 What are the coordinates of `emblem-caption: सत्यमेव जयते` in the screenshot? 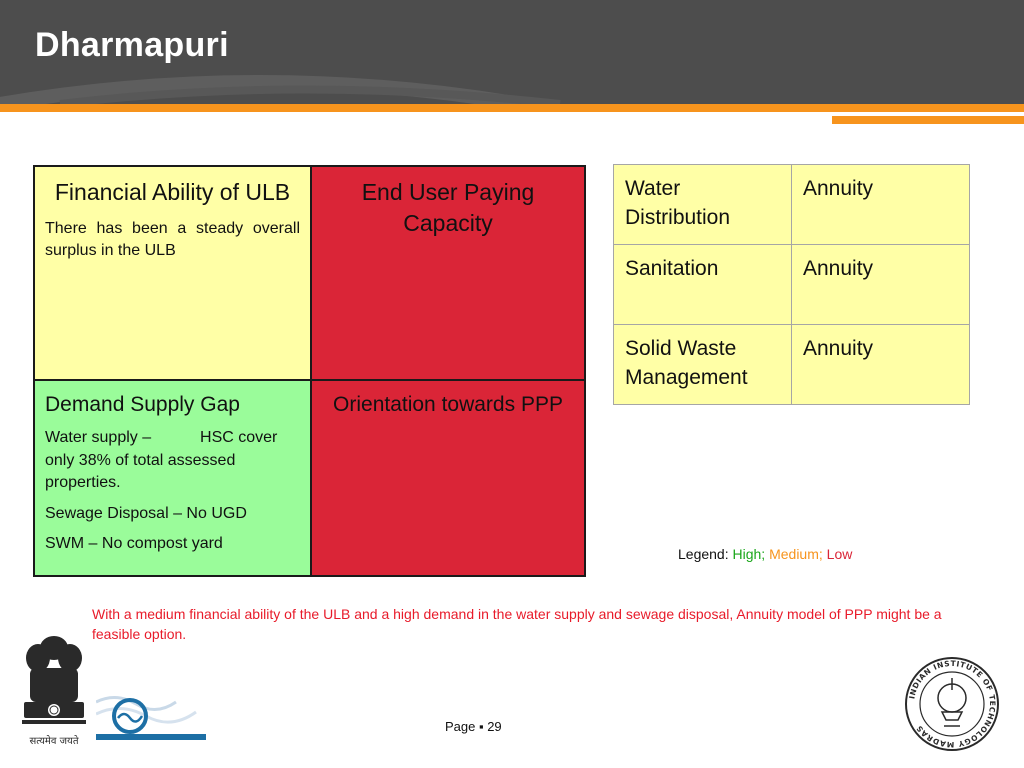 It's located at (53, 741).